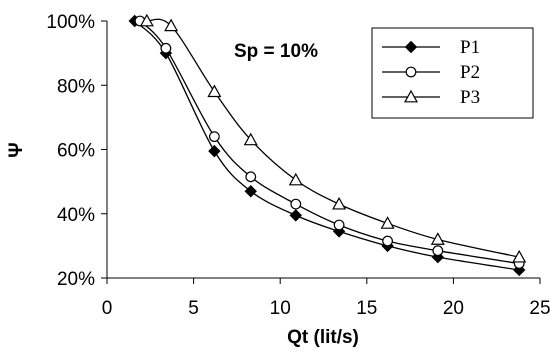  I want to click on legend-label-p2: P2, so click(470, 72).